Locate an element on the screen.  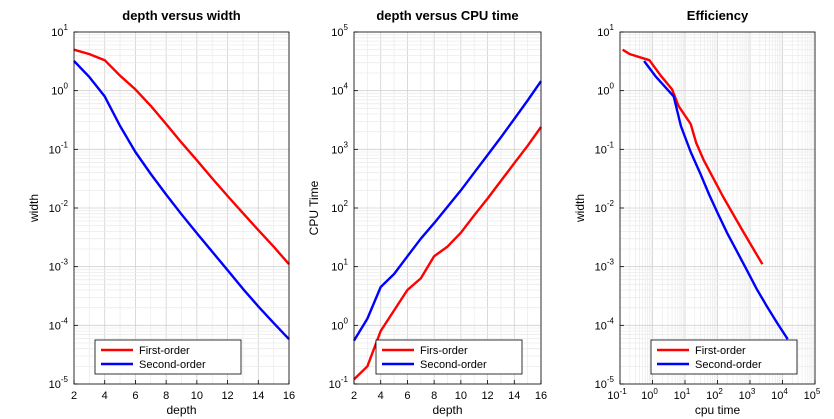
y-tick-label: 10⁴ is located at coordinates (339, 90).